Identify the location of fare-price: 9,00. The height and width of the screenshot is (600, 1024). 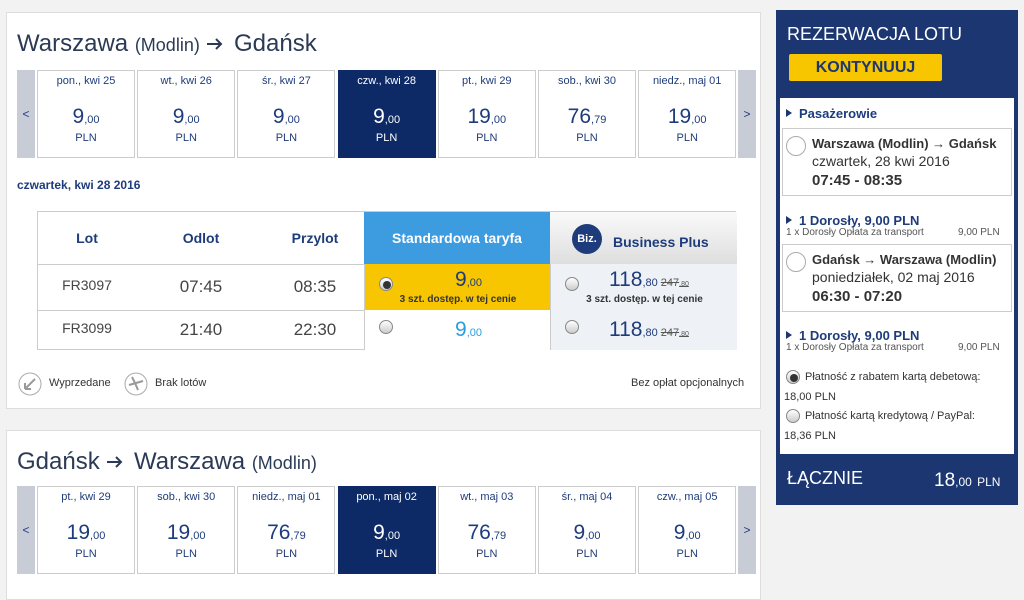
(468, 330).